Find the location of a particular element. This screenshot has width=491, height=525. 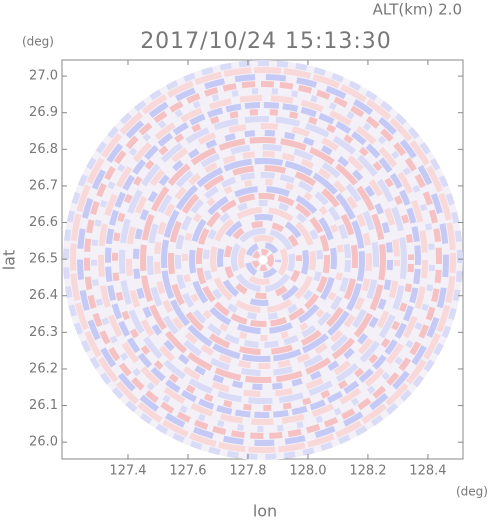

x-tick-label: 128.2 is located at coordinates (367, 471).